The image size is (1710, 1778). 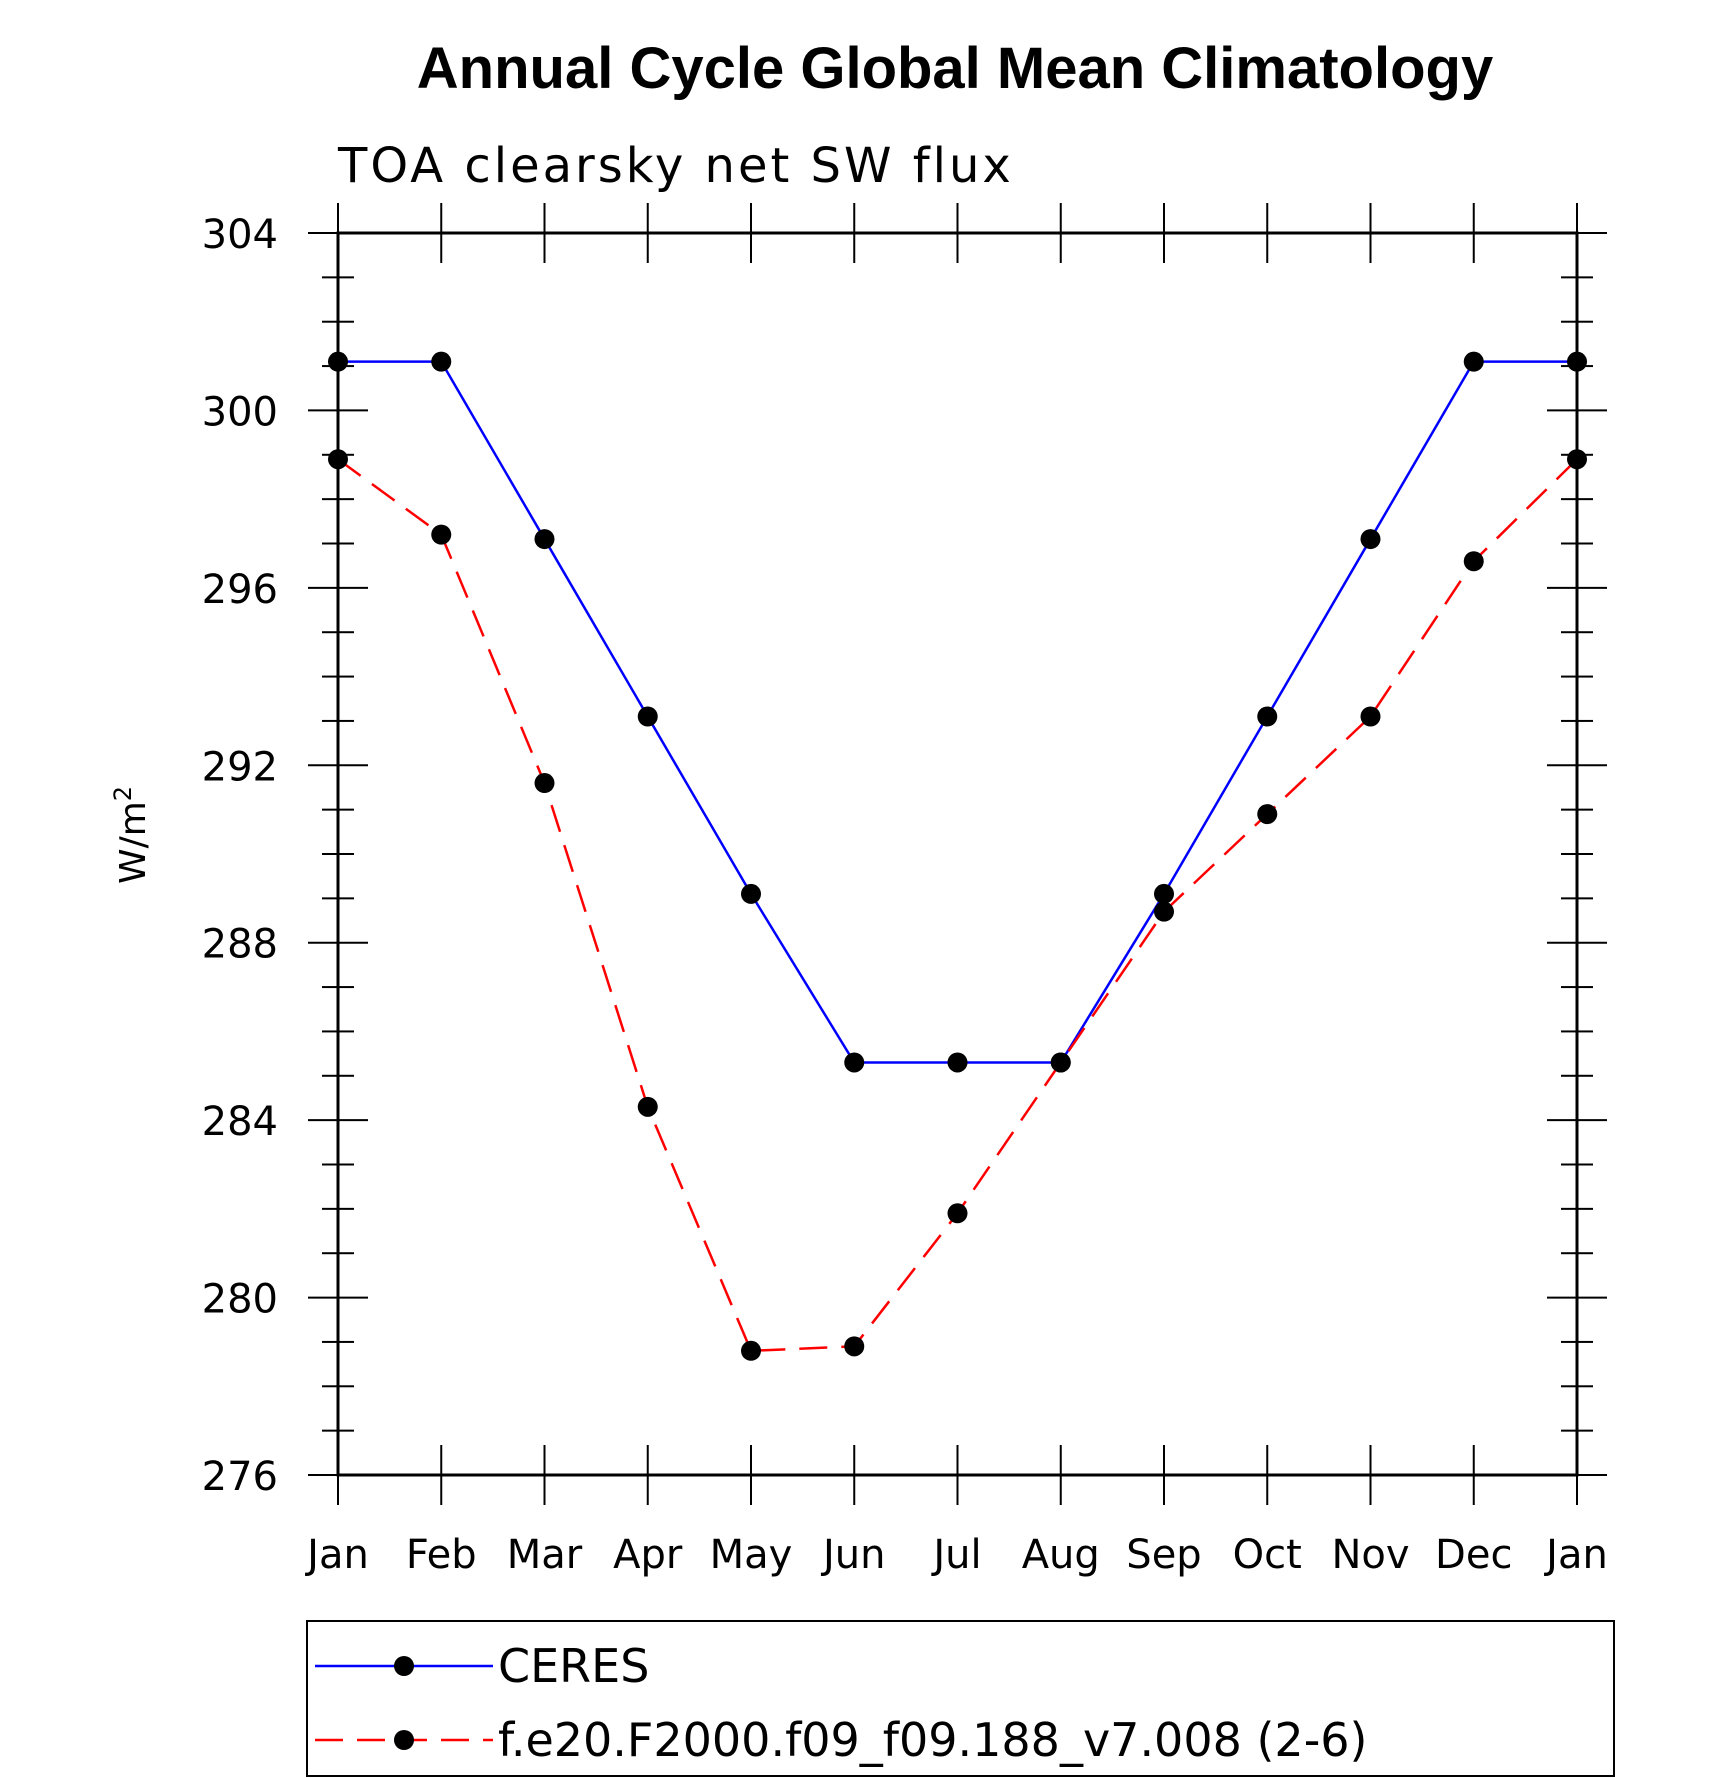 What do you see at coordinates (1370, 1555) in the screenshot?
I see `x-tick-label: Nov` at bounding box center [1370, 1555].